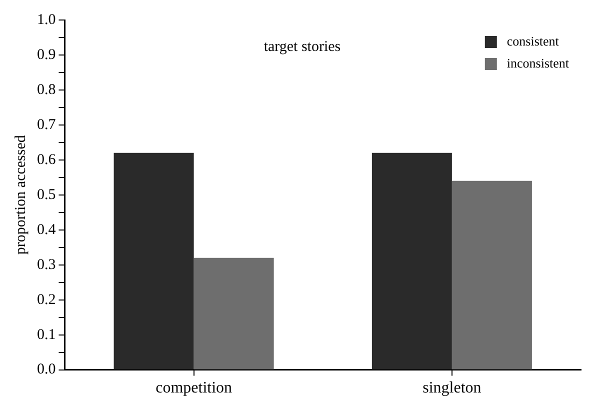 This screenshot has width=603, height=409. What do you see at coordinates (538, 62) in the screenshot?
I see `legend-label: inconsistent` at bounding box center [538, 62].